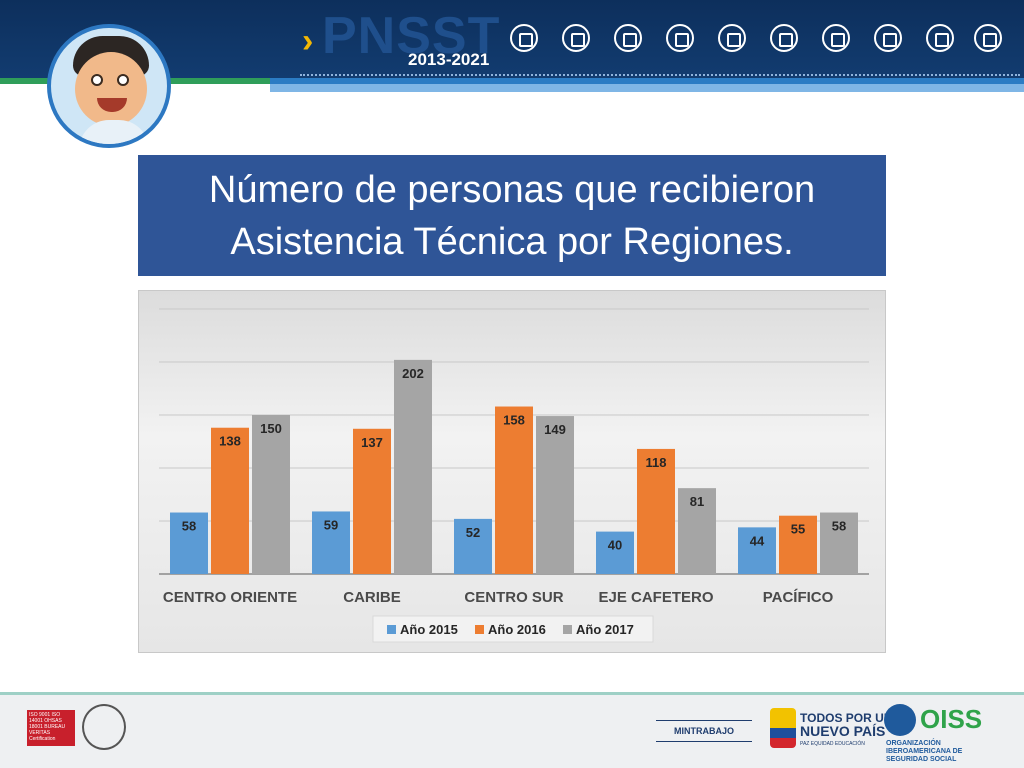 Image resolution: width=1024 pixels, height=768 pixels. What do you see at coordinates (615, 545) in the screenshot?
I see `data-label: 40` at bounding box center [615, 545].